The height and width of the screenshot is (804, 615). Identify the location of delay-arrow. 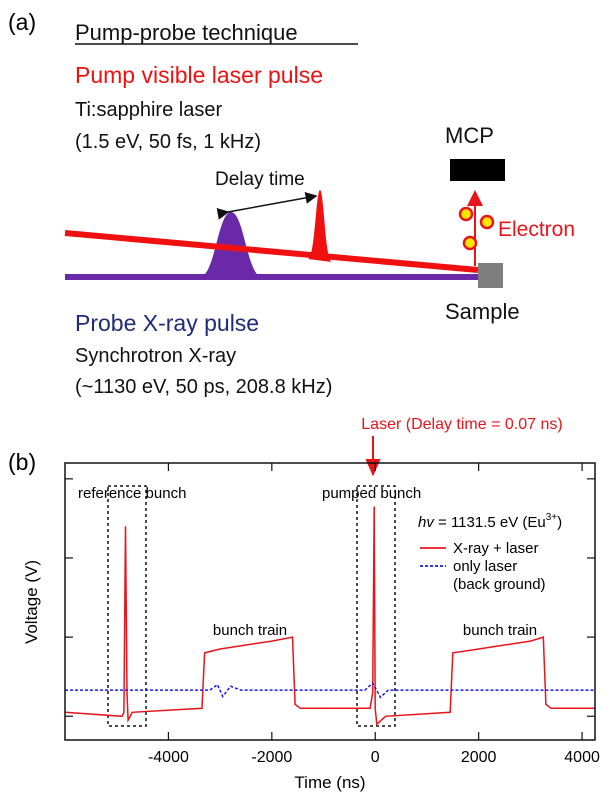
(267, 205).